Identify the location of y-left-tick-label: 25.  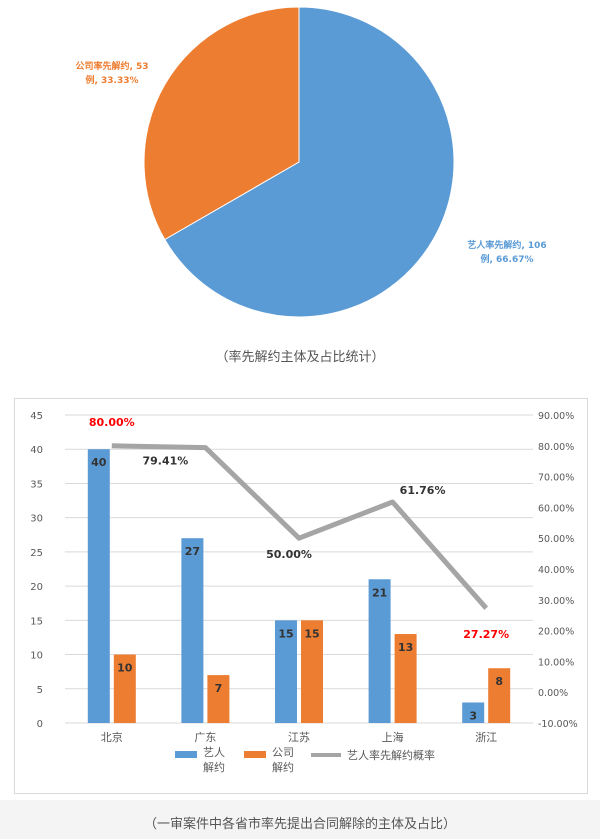
(36, 553).